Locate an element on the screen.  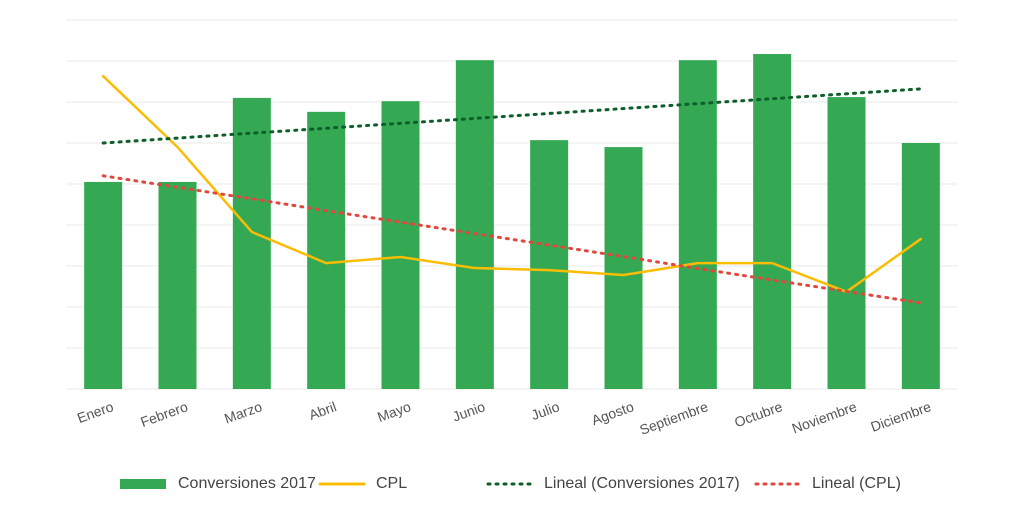
legend-label: Lineal (Conversiones 2017) is located at coordinates (642, 483).